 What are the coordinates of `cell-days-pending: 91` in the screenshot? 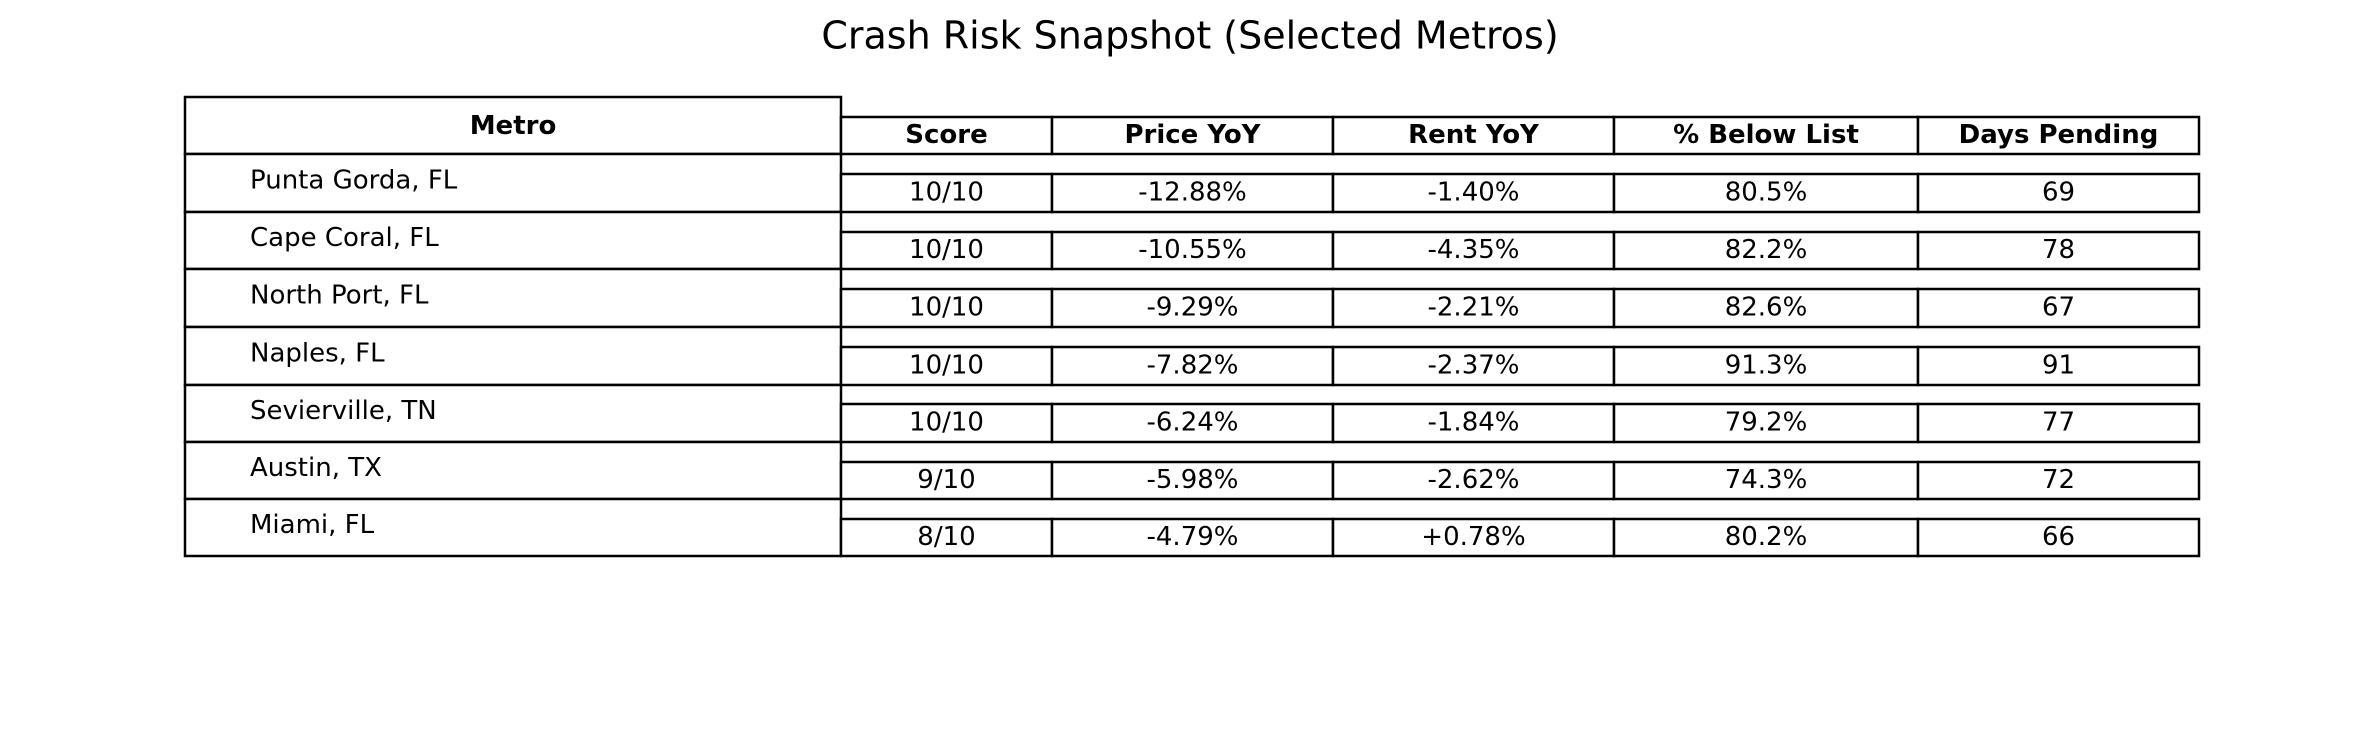 It's located at (2058, 366).